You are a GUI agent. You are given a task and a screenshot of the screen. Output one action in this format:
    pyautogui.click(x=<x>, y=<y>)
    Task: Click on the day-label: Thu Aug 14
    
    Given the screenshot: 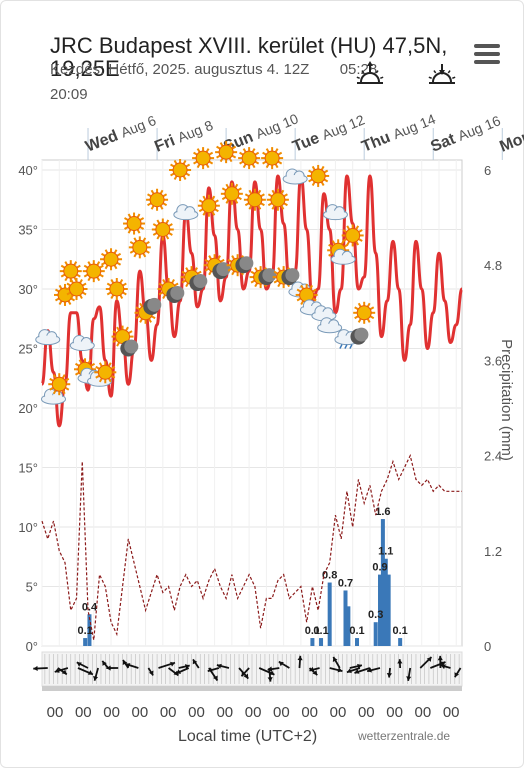 What is the action you would take?
    pyautogui.click(x=398, y=133)
    